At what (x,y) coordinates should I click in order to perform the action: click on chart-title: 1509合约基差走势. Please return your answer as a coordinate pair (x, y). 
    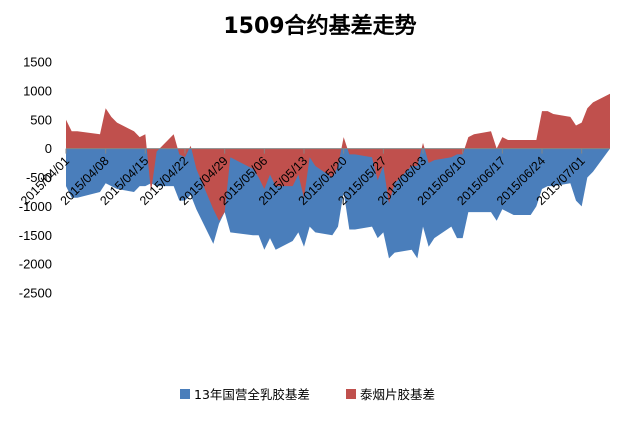
    Looking at the image, I should click on (319, 26).